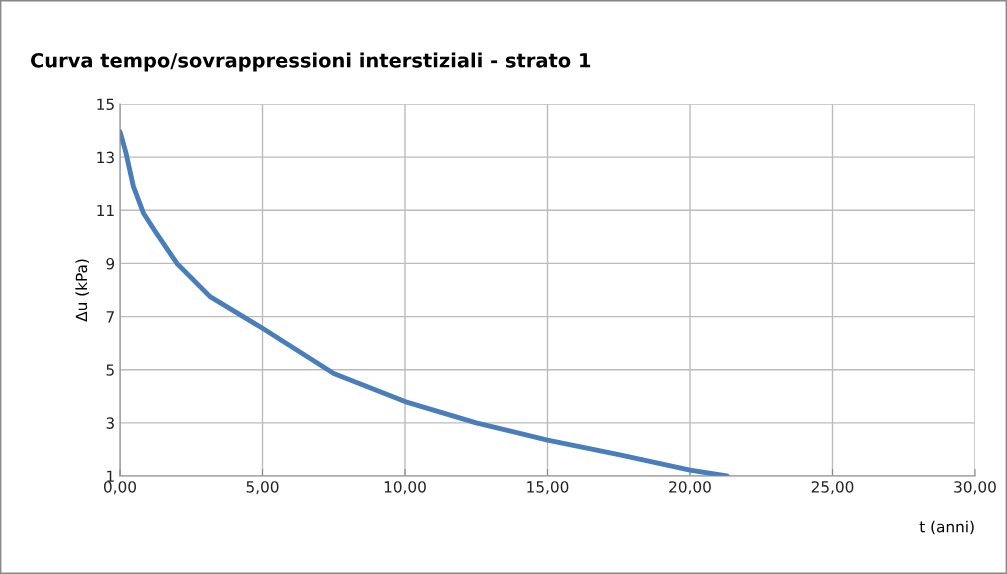 This screenshot has width=1007, height=574. What do you see at coordinates (120, 488) in the screenshot?
I see `x-tick-label: 0,00` at bounding box center [120, 488].